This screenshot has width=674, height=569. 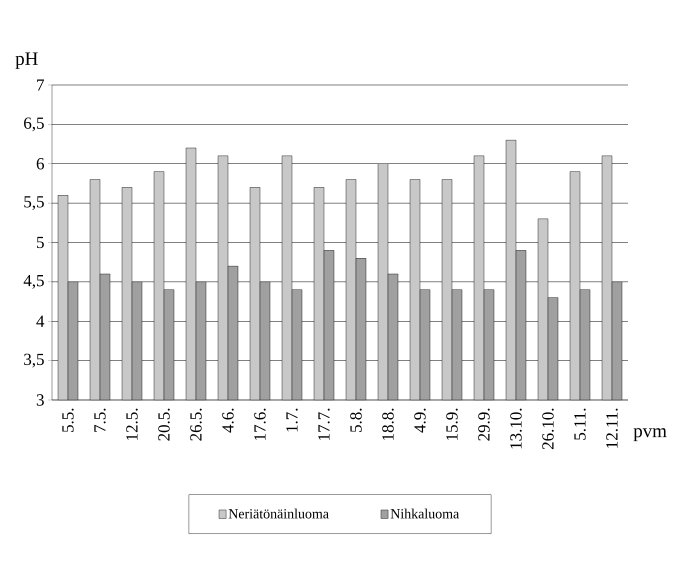 What do you see at coordinates (132, 424) in the screenshot?
I see `x-tick-label: 12.5.` at bounding box center [132, 424].